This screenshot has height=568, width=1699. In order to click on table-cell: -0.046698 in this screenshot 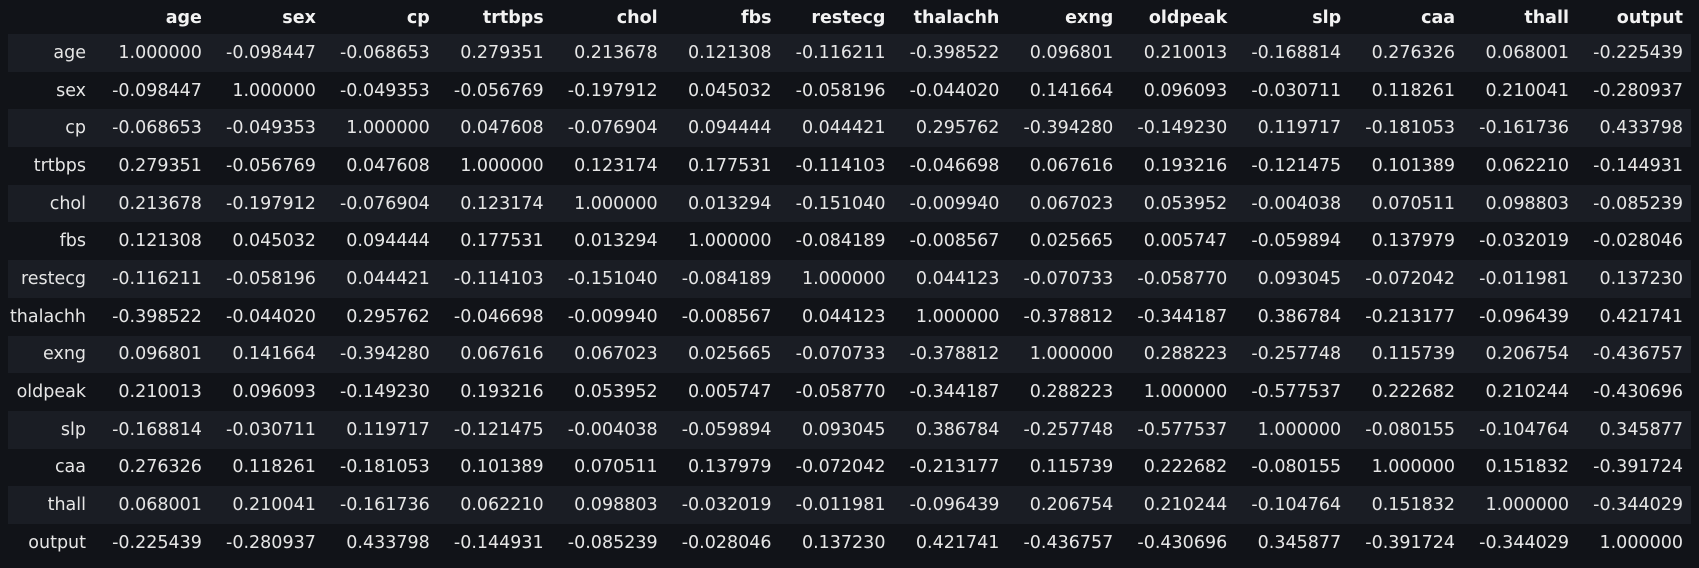, I will do `click(494, 316)`.